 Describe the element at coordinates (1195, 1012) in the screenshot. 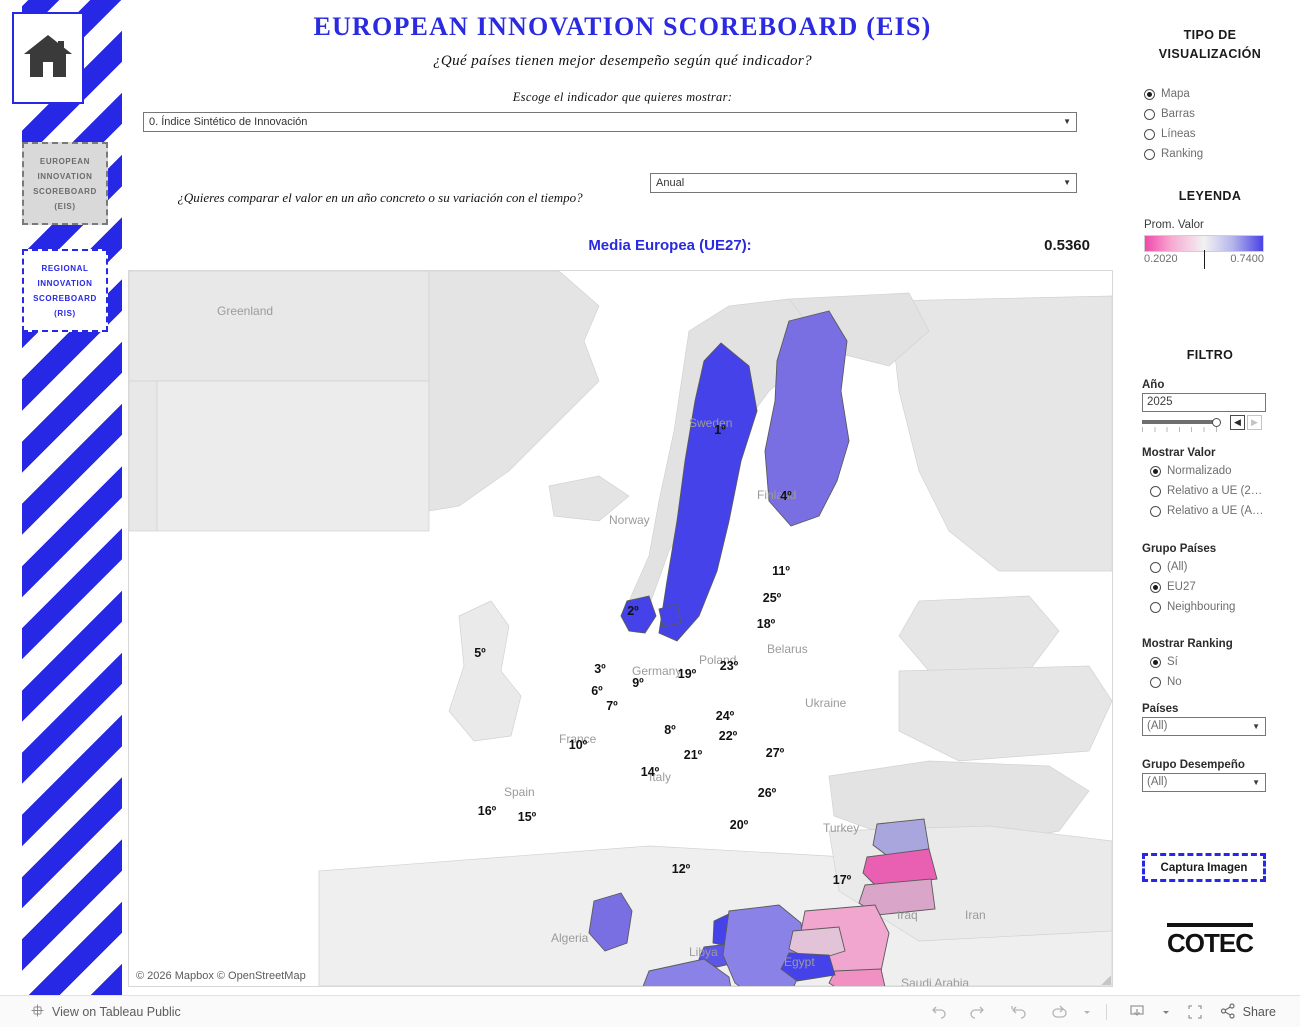

I see `fullscreen-icon` at that location.